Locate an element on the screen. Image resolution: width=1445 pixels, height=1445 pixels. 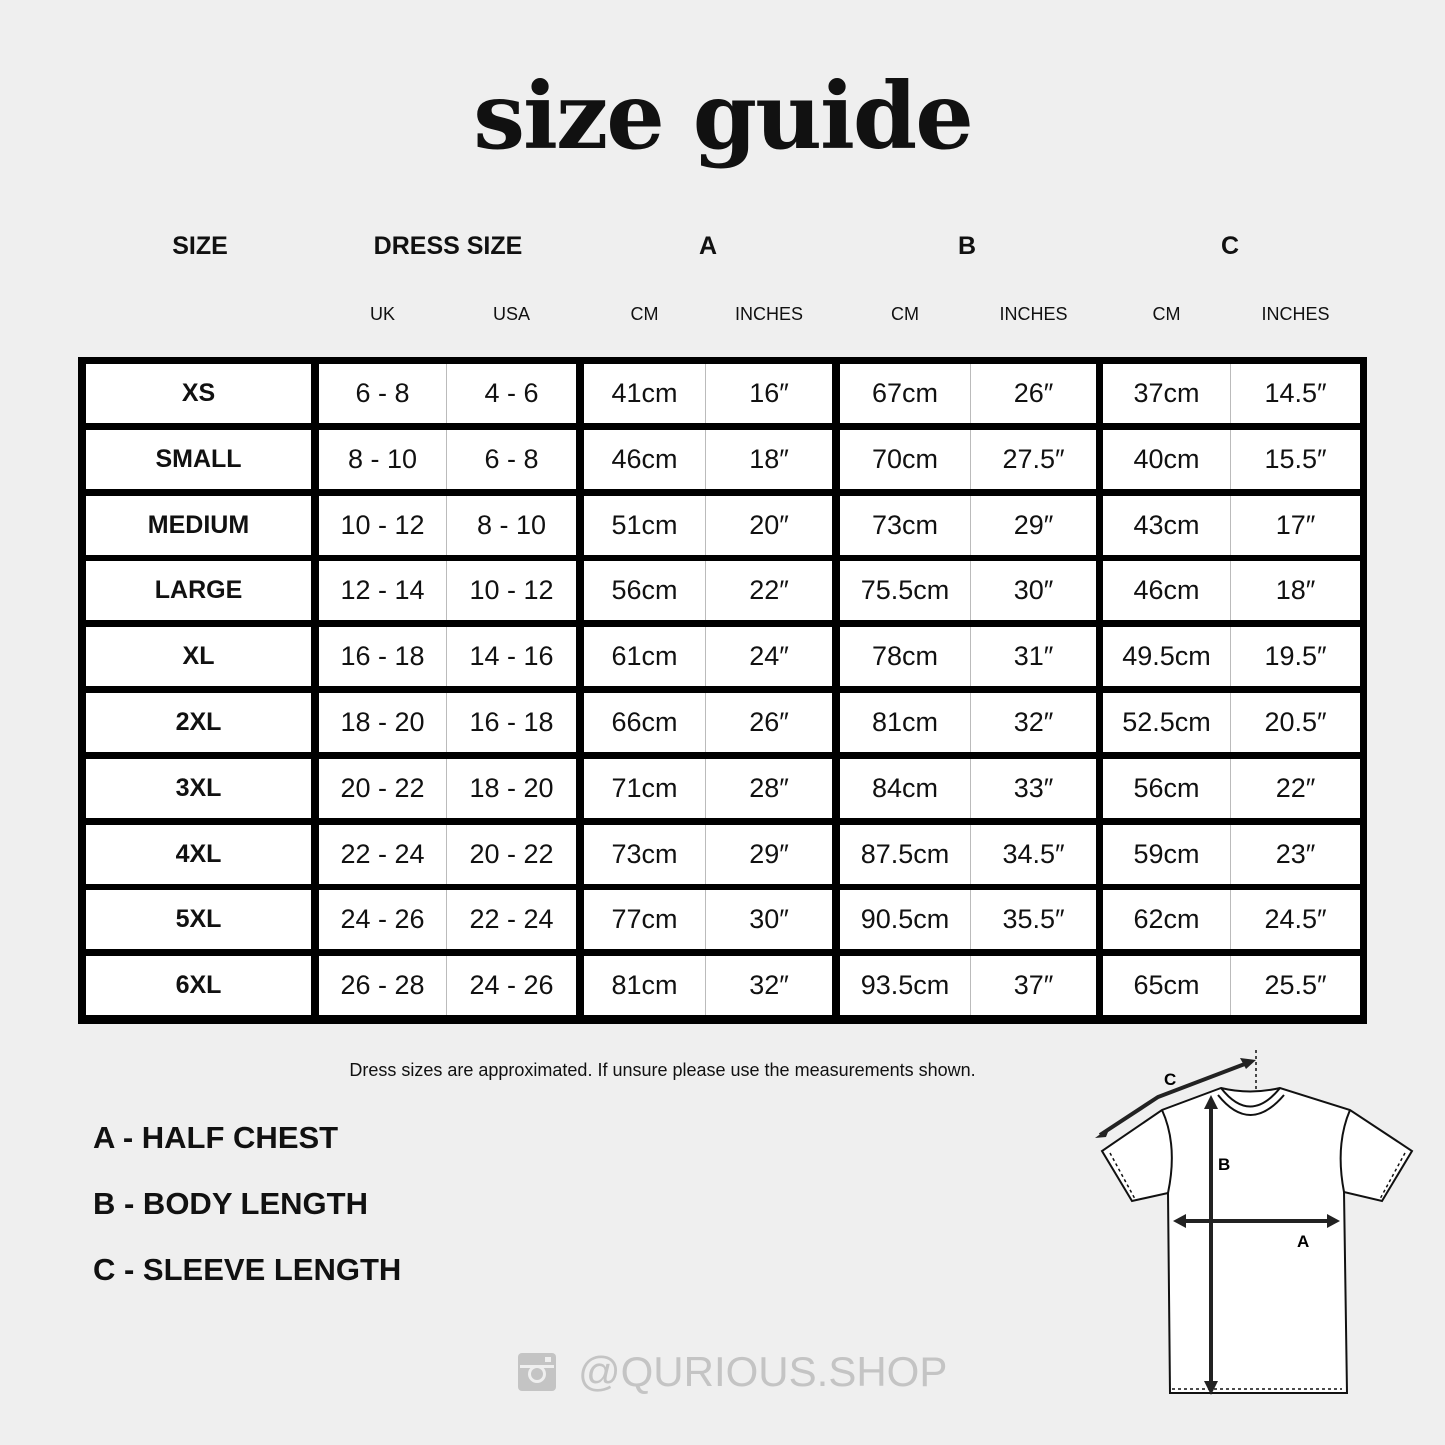
cell-b-cm: 67cm is located at coordinates (905, 393).